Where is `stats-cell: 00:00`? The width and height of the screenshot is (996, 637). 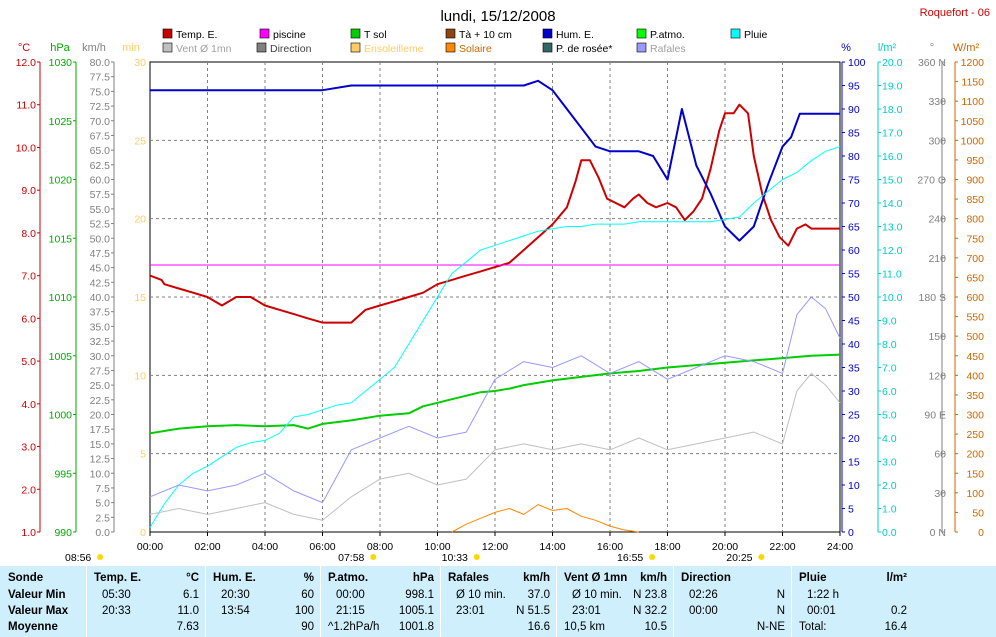 stats-cell: 00:00 is located at coordinates (350, 595).